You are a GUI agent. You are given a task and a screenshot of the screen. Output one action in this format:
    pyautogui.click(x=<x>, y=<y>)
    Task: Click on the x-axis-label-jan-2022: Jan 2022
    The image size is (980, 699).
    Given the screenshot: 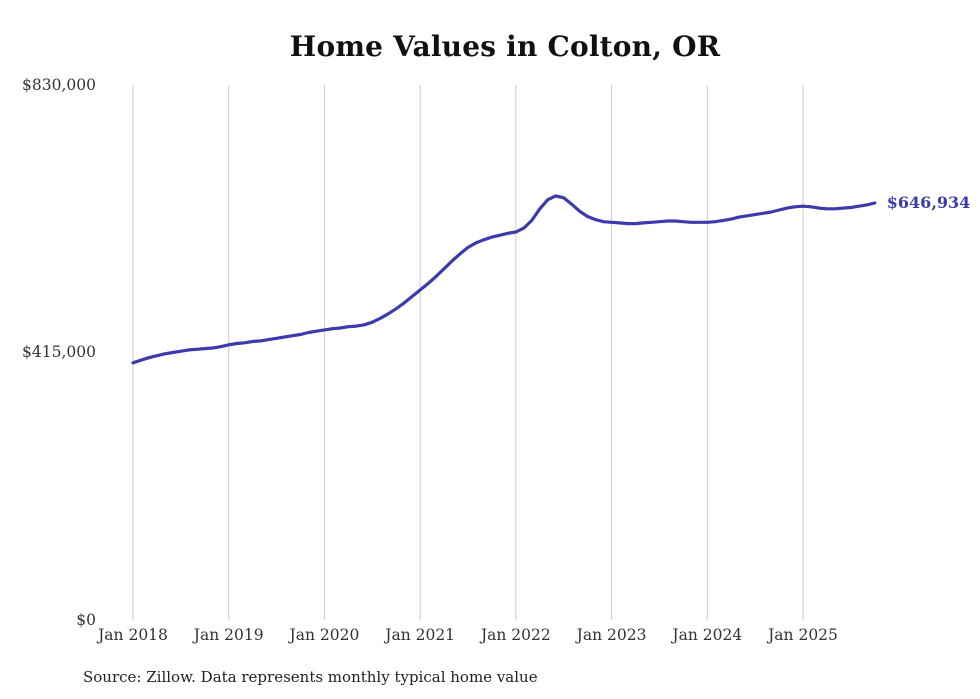 What is the action you would take?
    pyautogui.click(x=515, y=635)
    